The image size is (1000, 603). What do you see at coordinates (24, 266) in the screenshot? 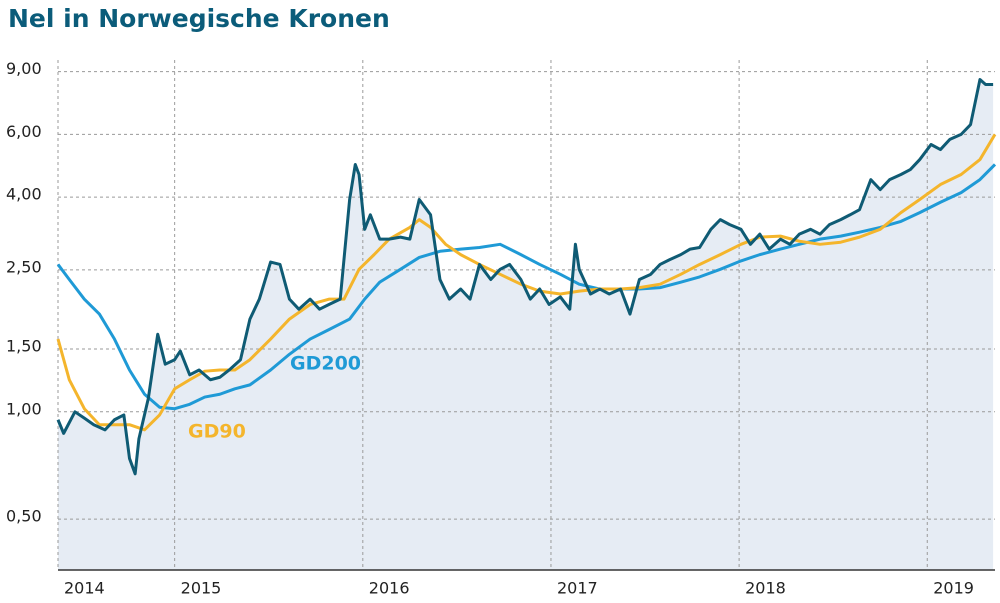
I see `y-tick-label: 2,50` at bounding box center [24, 266].